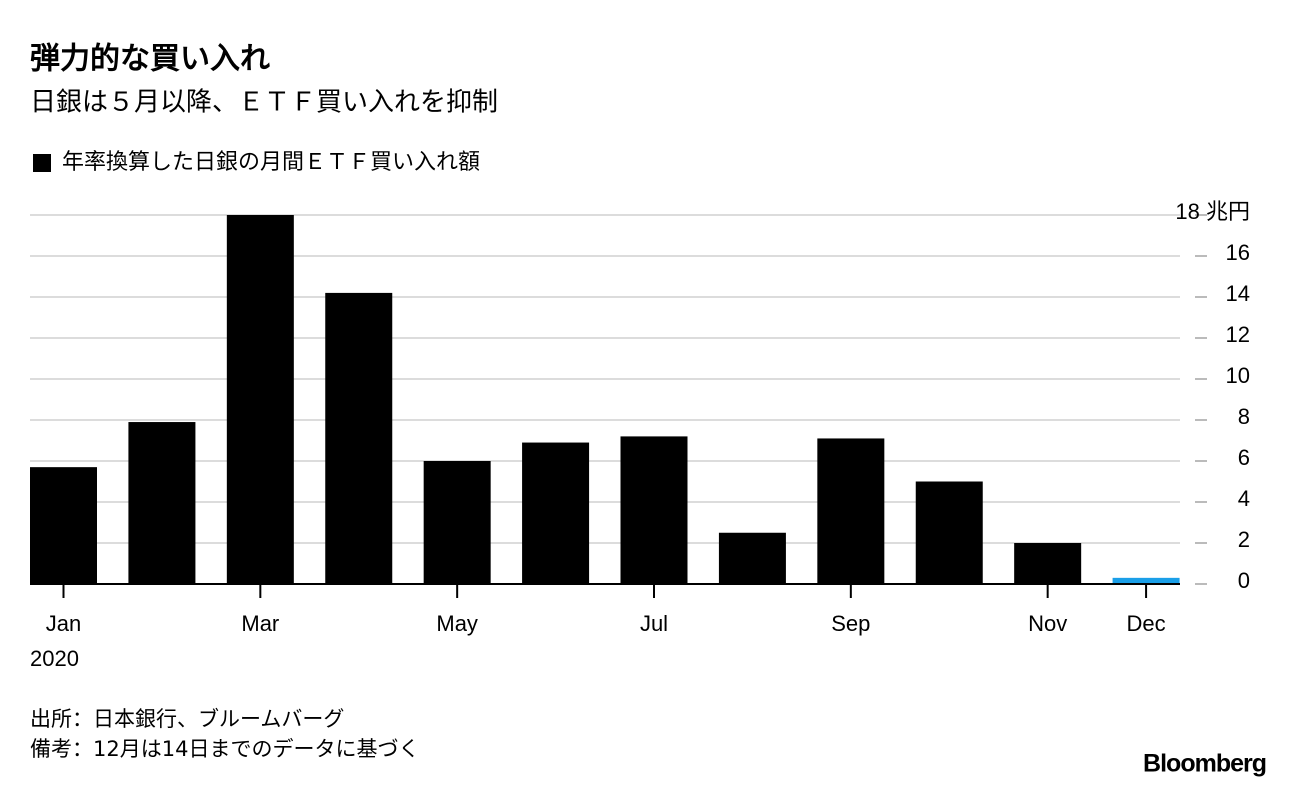 The width and height of the screenshot is (1296, 790). What do you see at coordinates (54, 658) in the screenshot?
I see `year-label: 2020` at bounding box center [54, 658].